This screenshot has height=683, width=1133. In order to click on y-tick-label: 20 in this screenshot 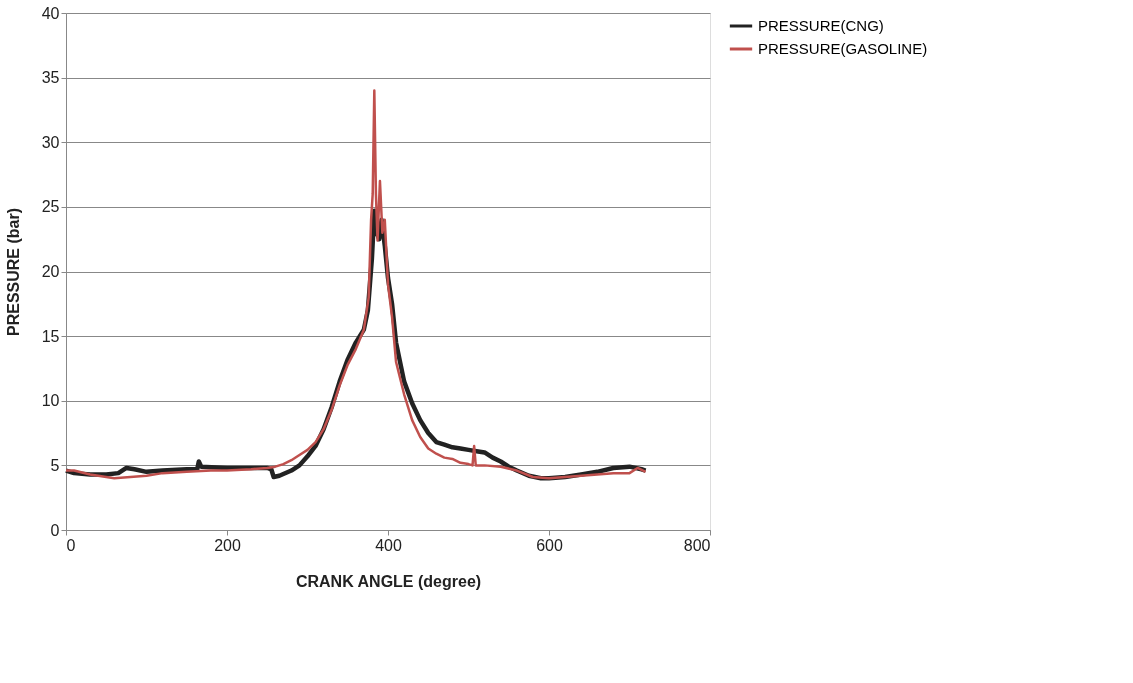, I will do `click(50, 271)`.